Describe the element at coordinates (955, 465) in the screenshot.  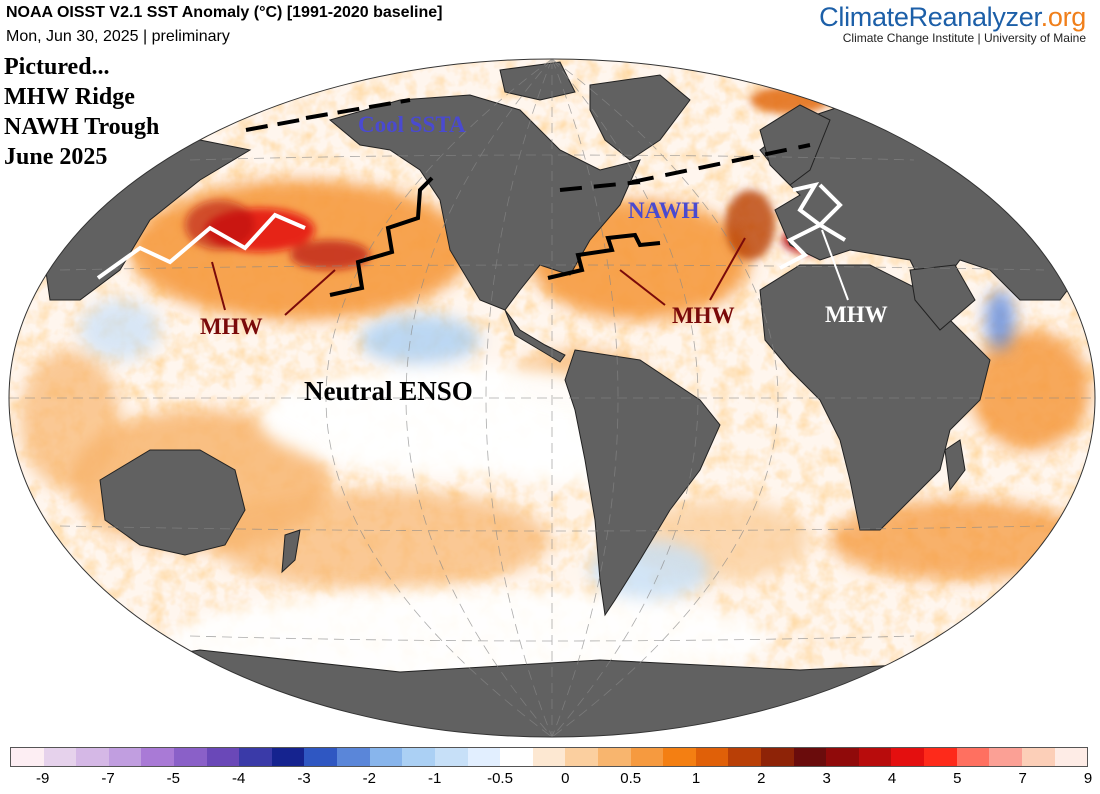
I see `madagascar` at that location.